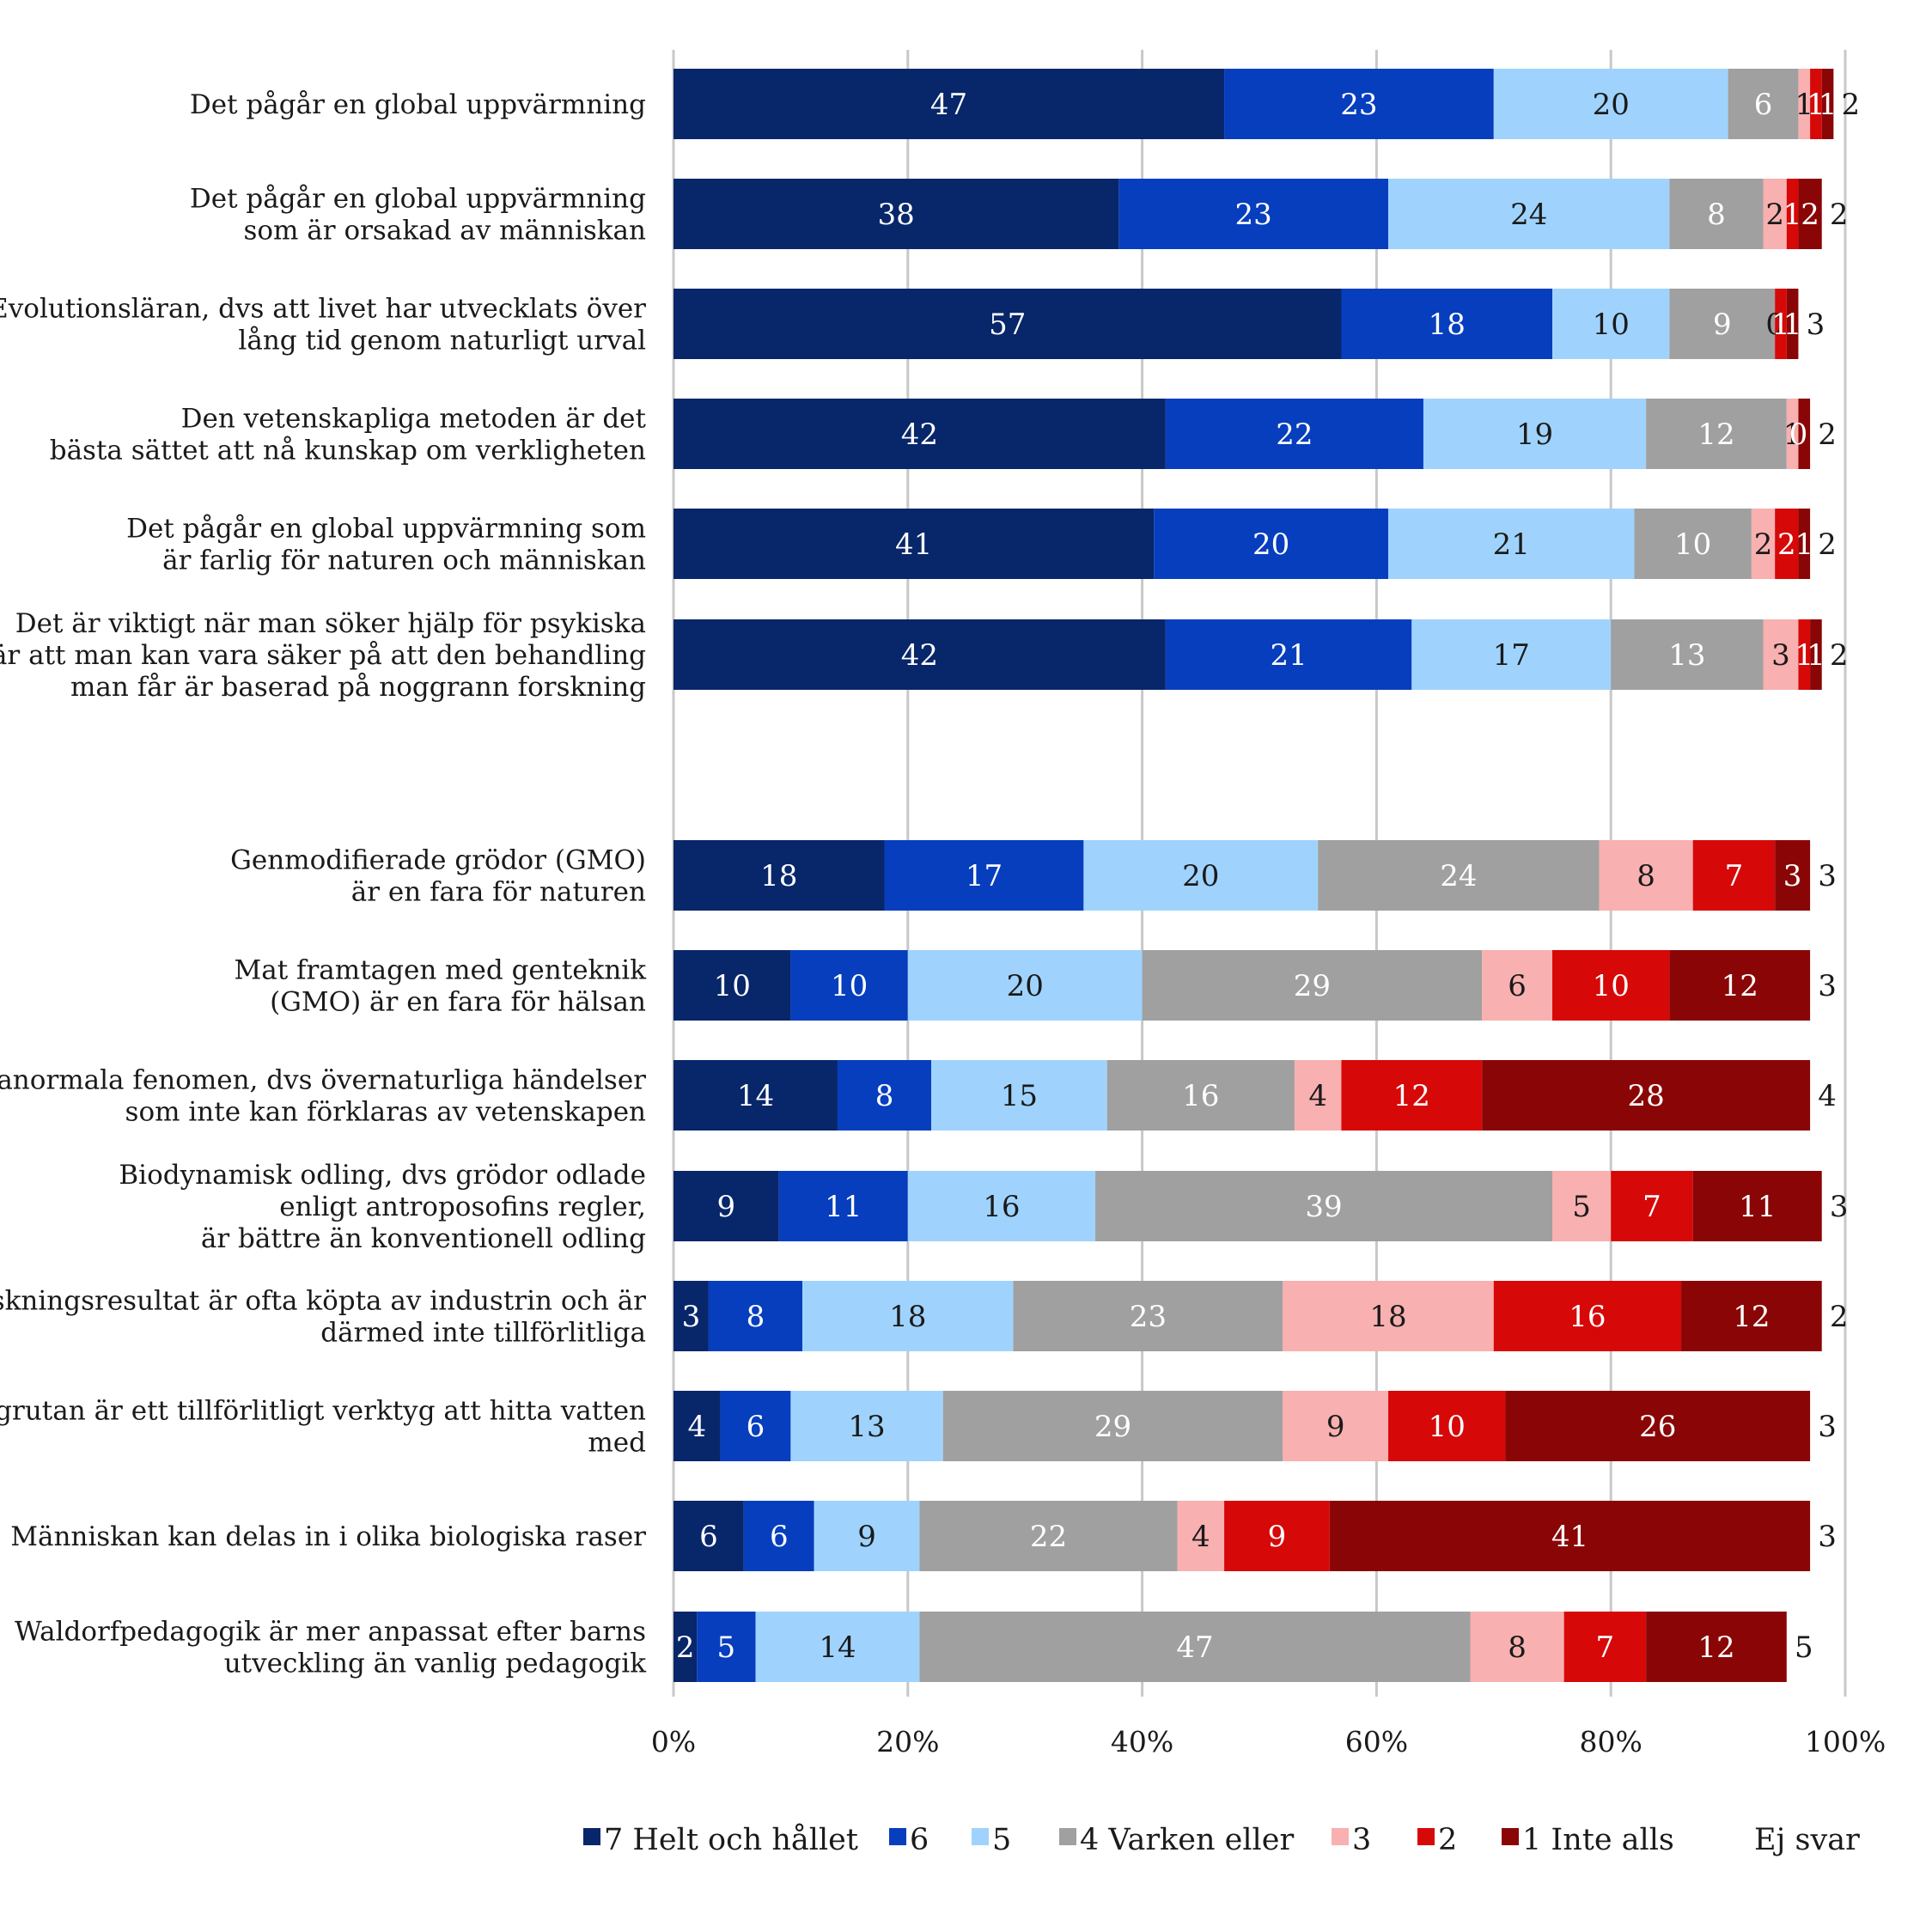 The width and height of the screenshot is (1932, 1932). I want to click on legend-label: 3, so click(1361, 1840).